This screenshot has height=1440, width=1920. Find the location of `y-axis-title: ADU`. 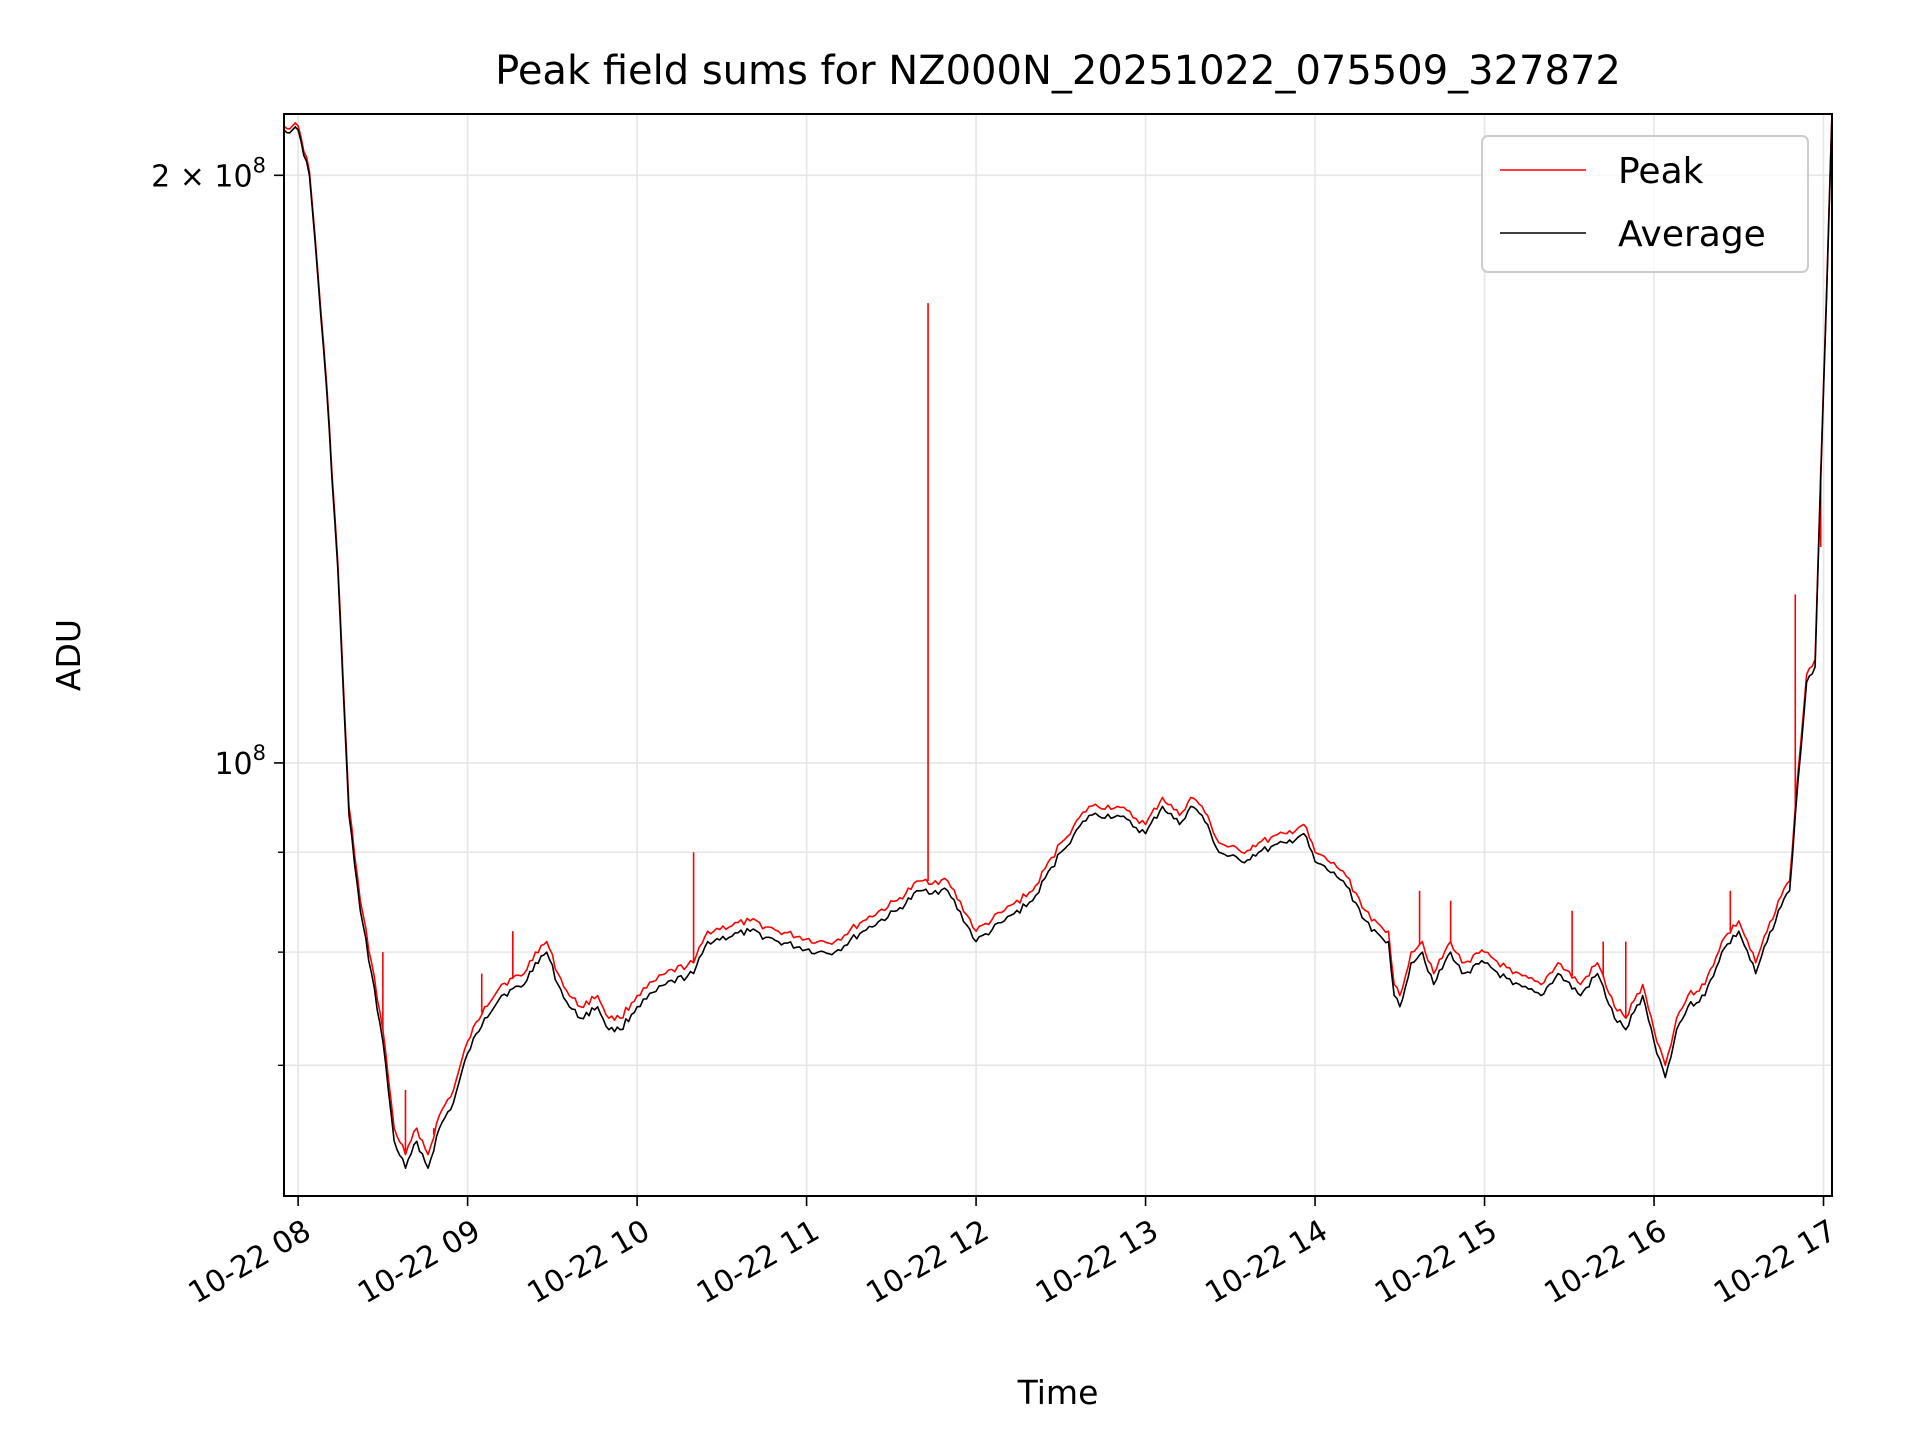

y-axis-title: ADU is located at coordinates (68, 655).